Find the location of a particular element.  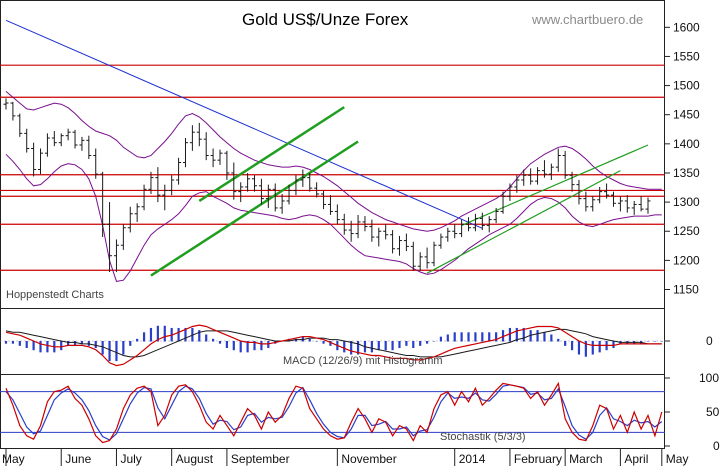

macd-line is located at coordinates (333, 345).